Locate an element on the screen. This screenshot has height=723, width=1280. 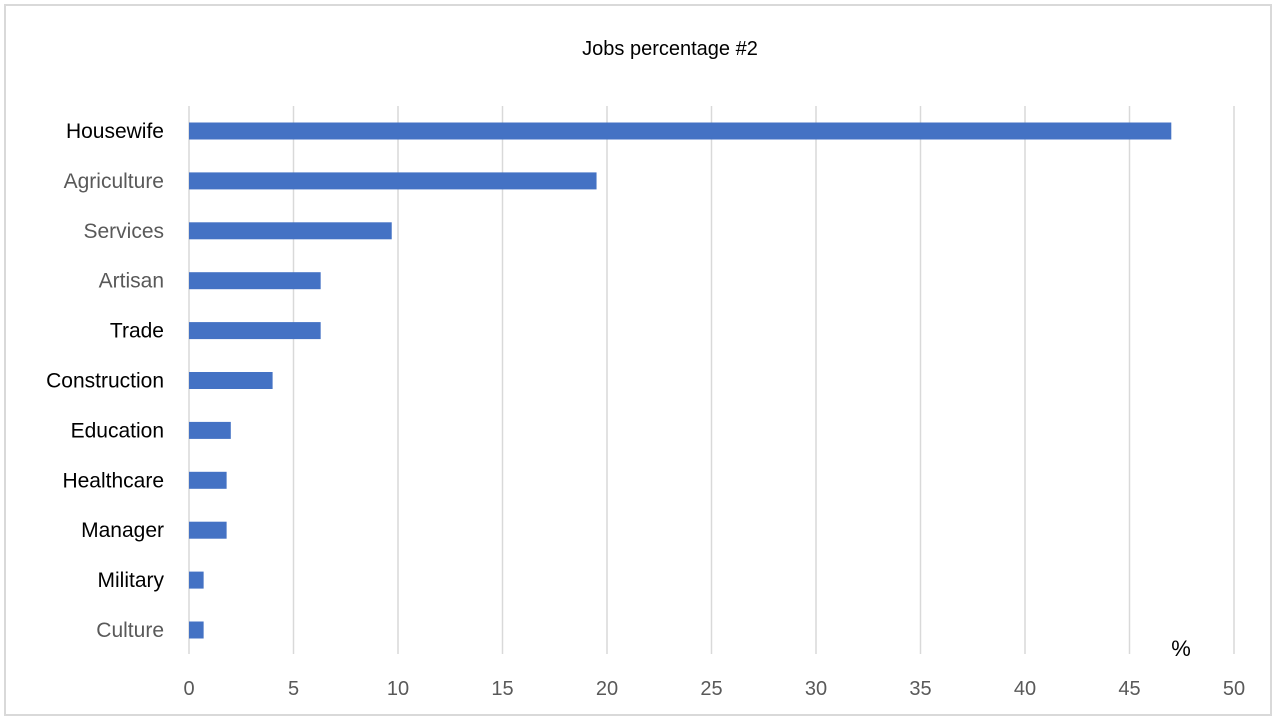
category-label-healthcare: Healthcare is located at coordinates (113, 480).